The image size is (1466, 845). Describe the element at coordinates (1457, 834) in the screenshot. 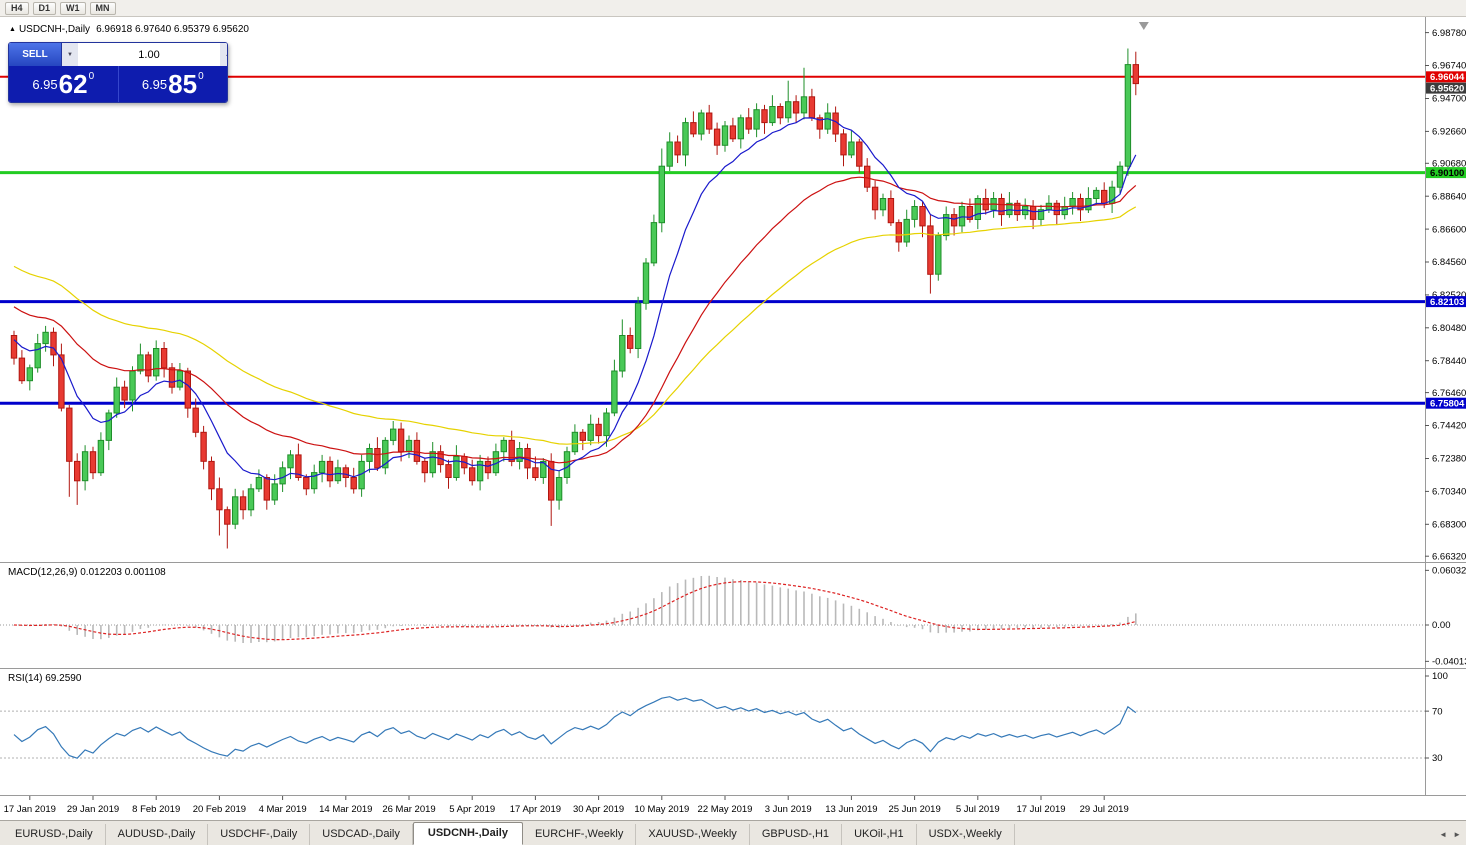

I see `tabs-scroll-right-button: ►` at that location.